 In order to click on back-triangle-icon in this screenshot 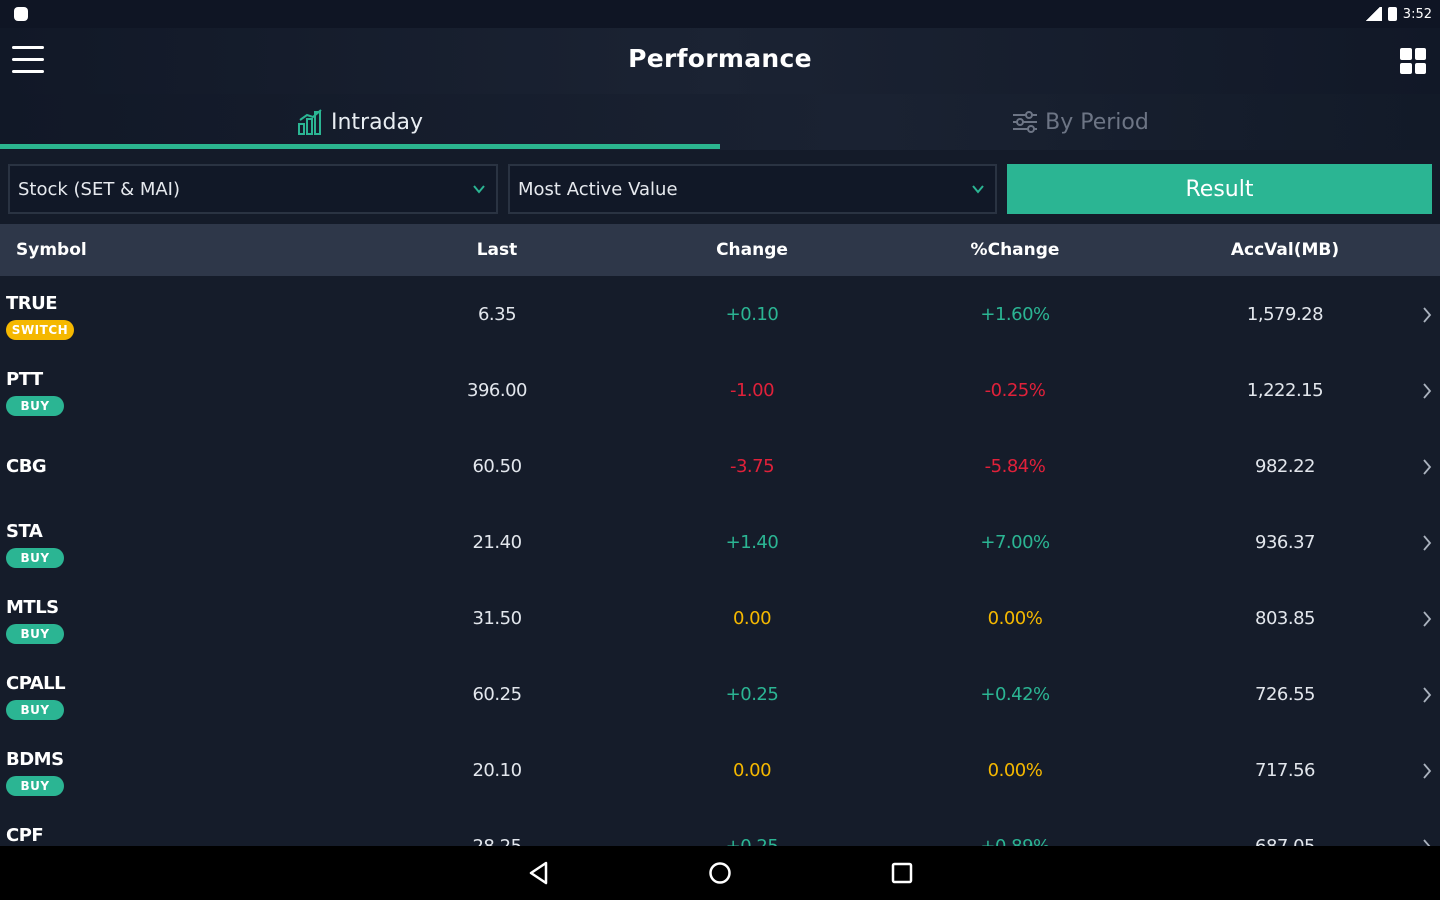, I will do `click(539, 873)`.